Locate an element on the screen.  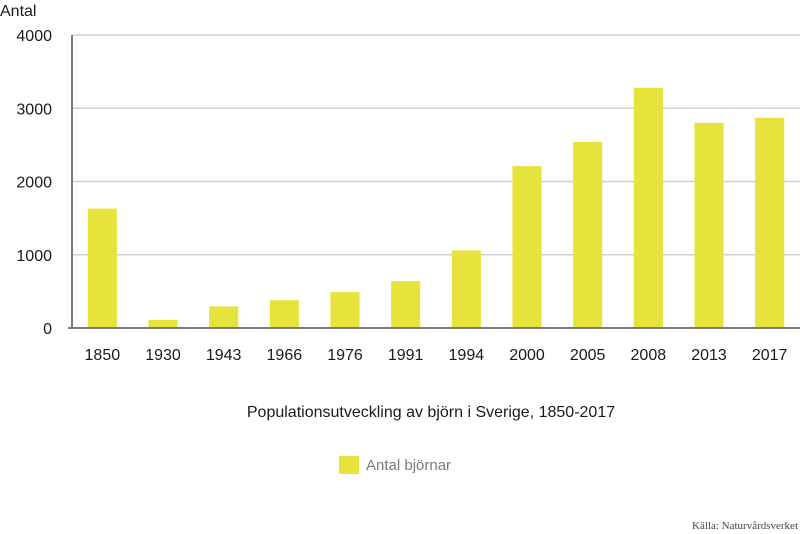
bar-1976 is located at coordinates (345, 310).